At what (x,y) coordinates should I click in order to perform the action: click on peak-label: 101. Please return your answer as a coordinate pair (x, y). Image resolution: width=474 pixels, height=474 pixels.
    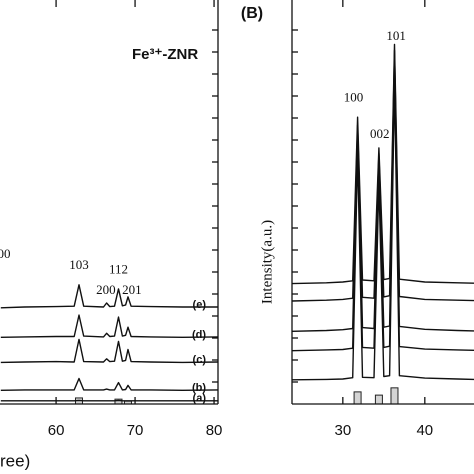
    Looking at the image, I should click on (396, 35).